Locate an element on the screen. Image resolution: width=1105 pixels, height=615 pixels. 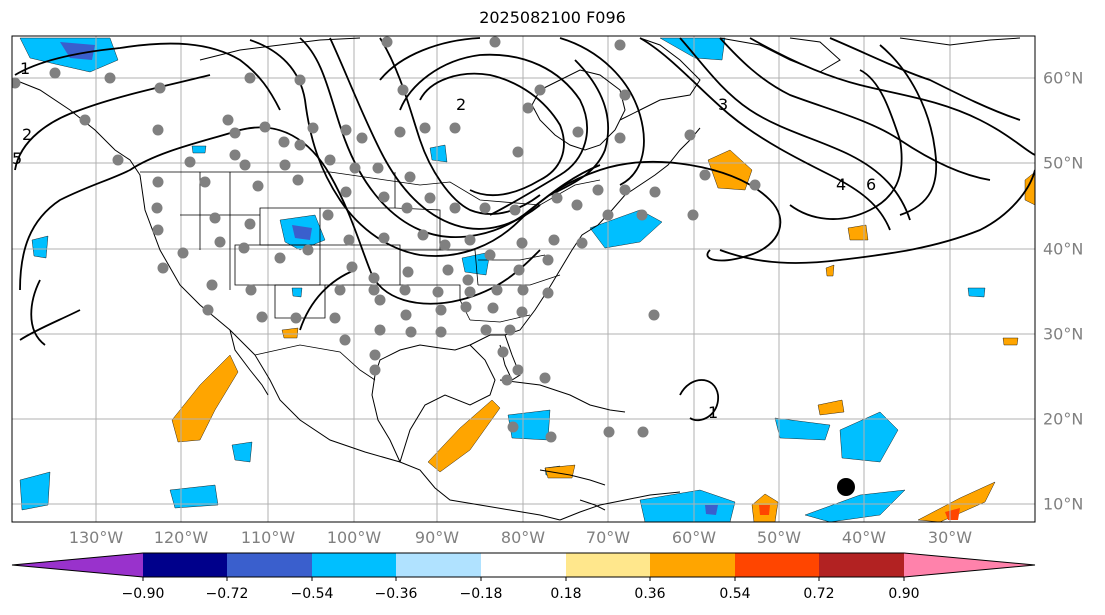
lon-label: 30°W is located at coordinates (950, 537).